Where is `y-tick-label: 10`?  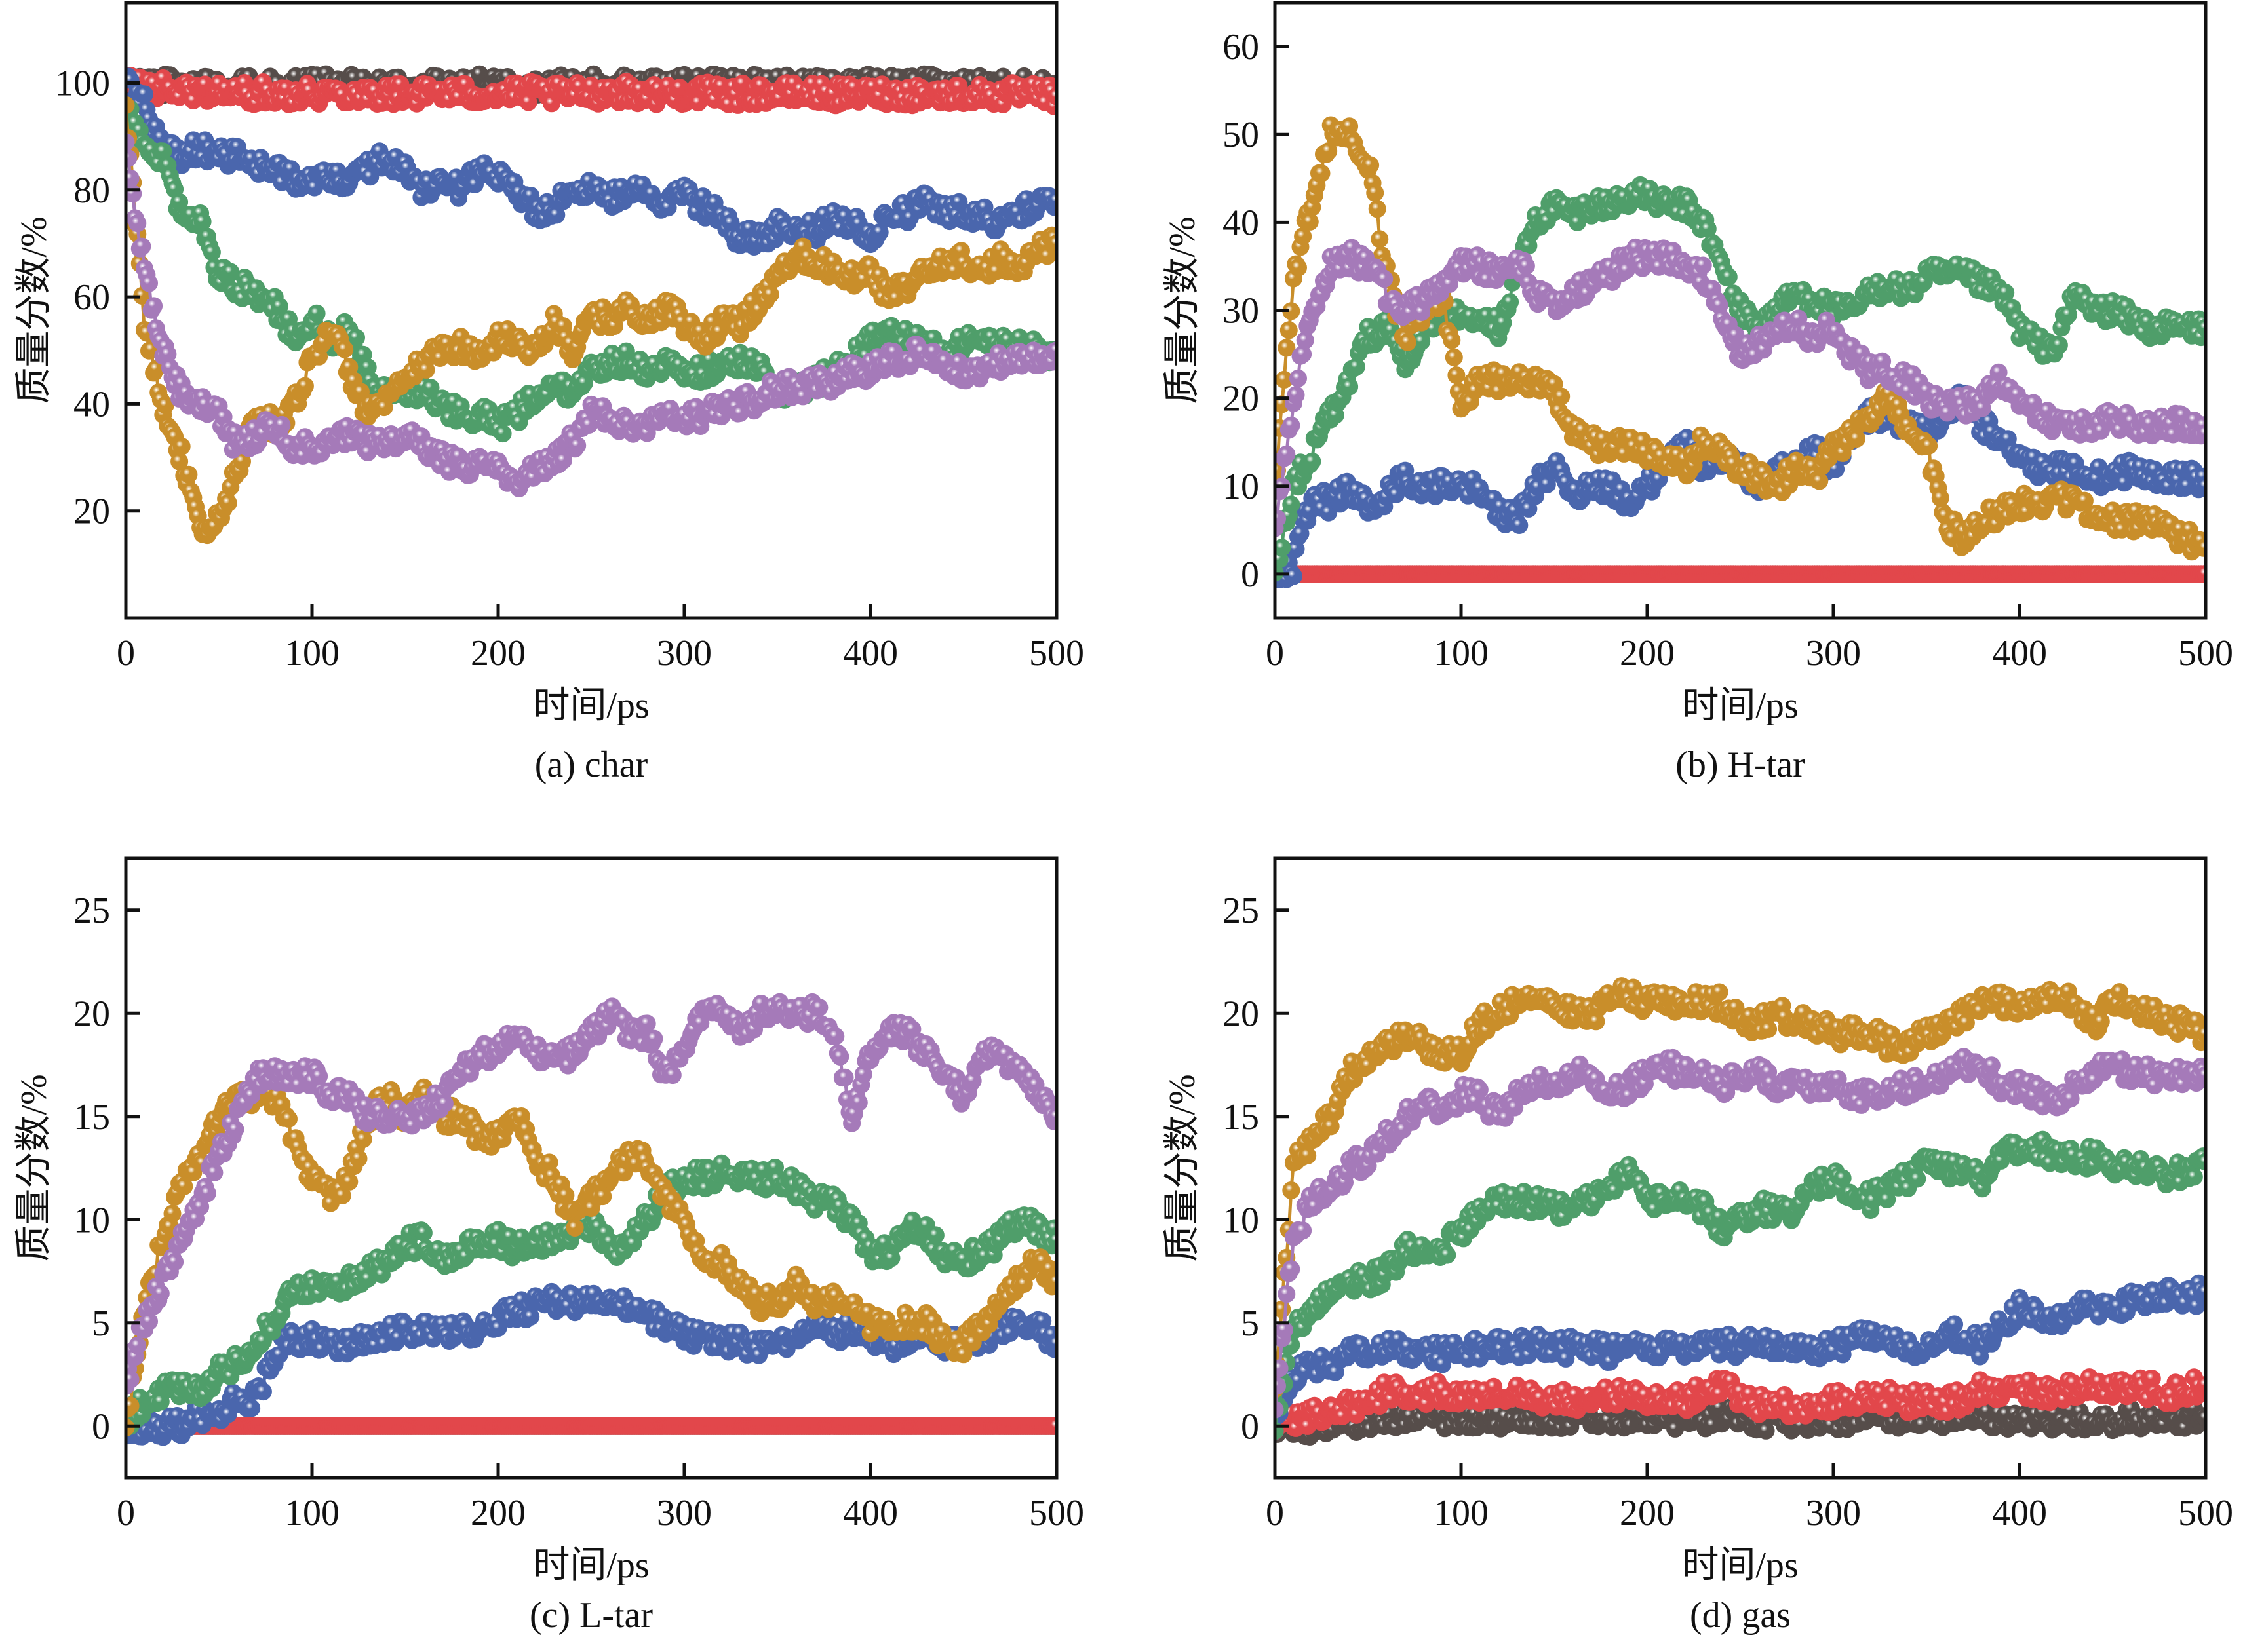 y-tick-label: 10 is located at coordinates (1240, 487).